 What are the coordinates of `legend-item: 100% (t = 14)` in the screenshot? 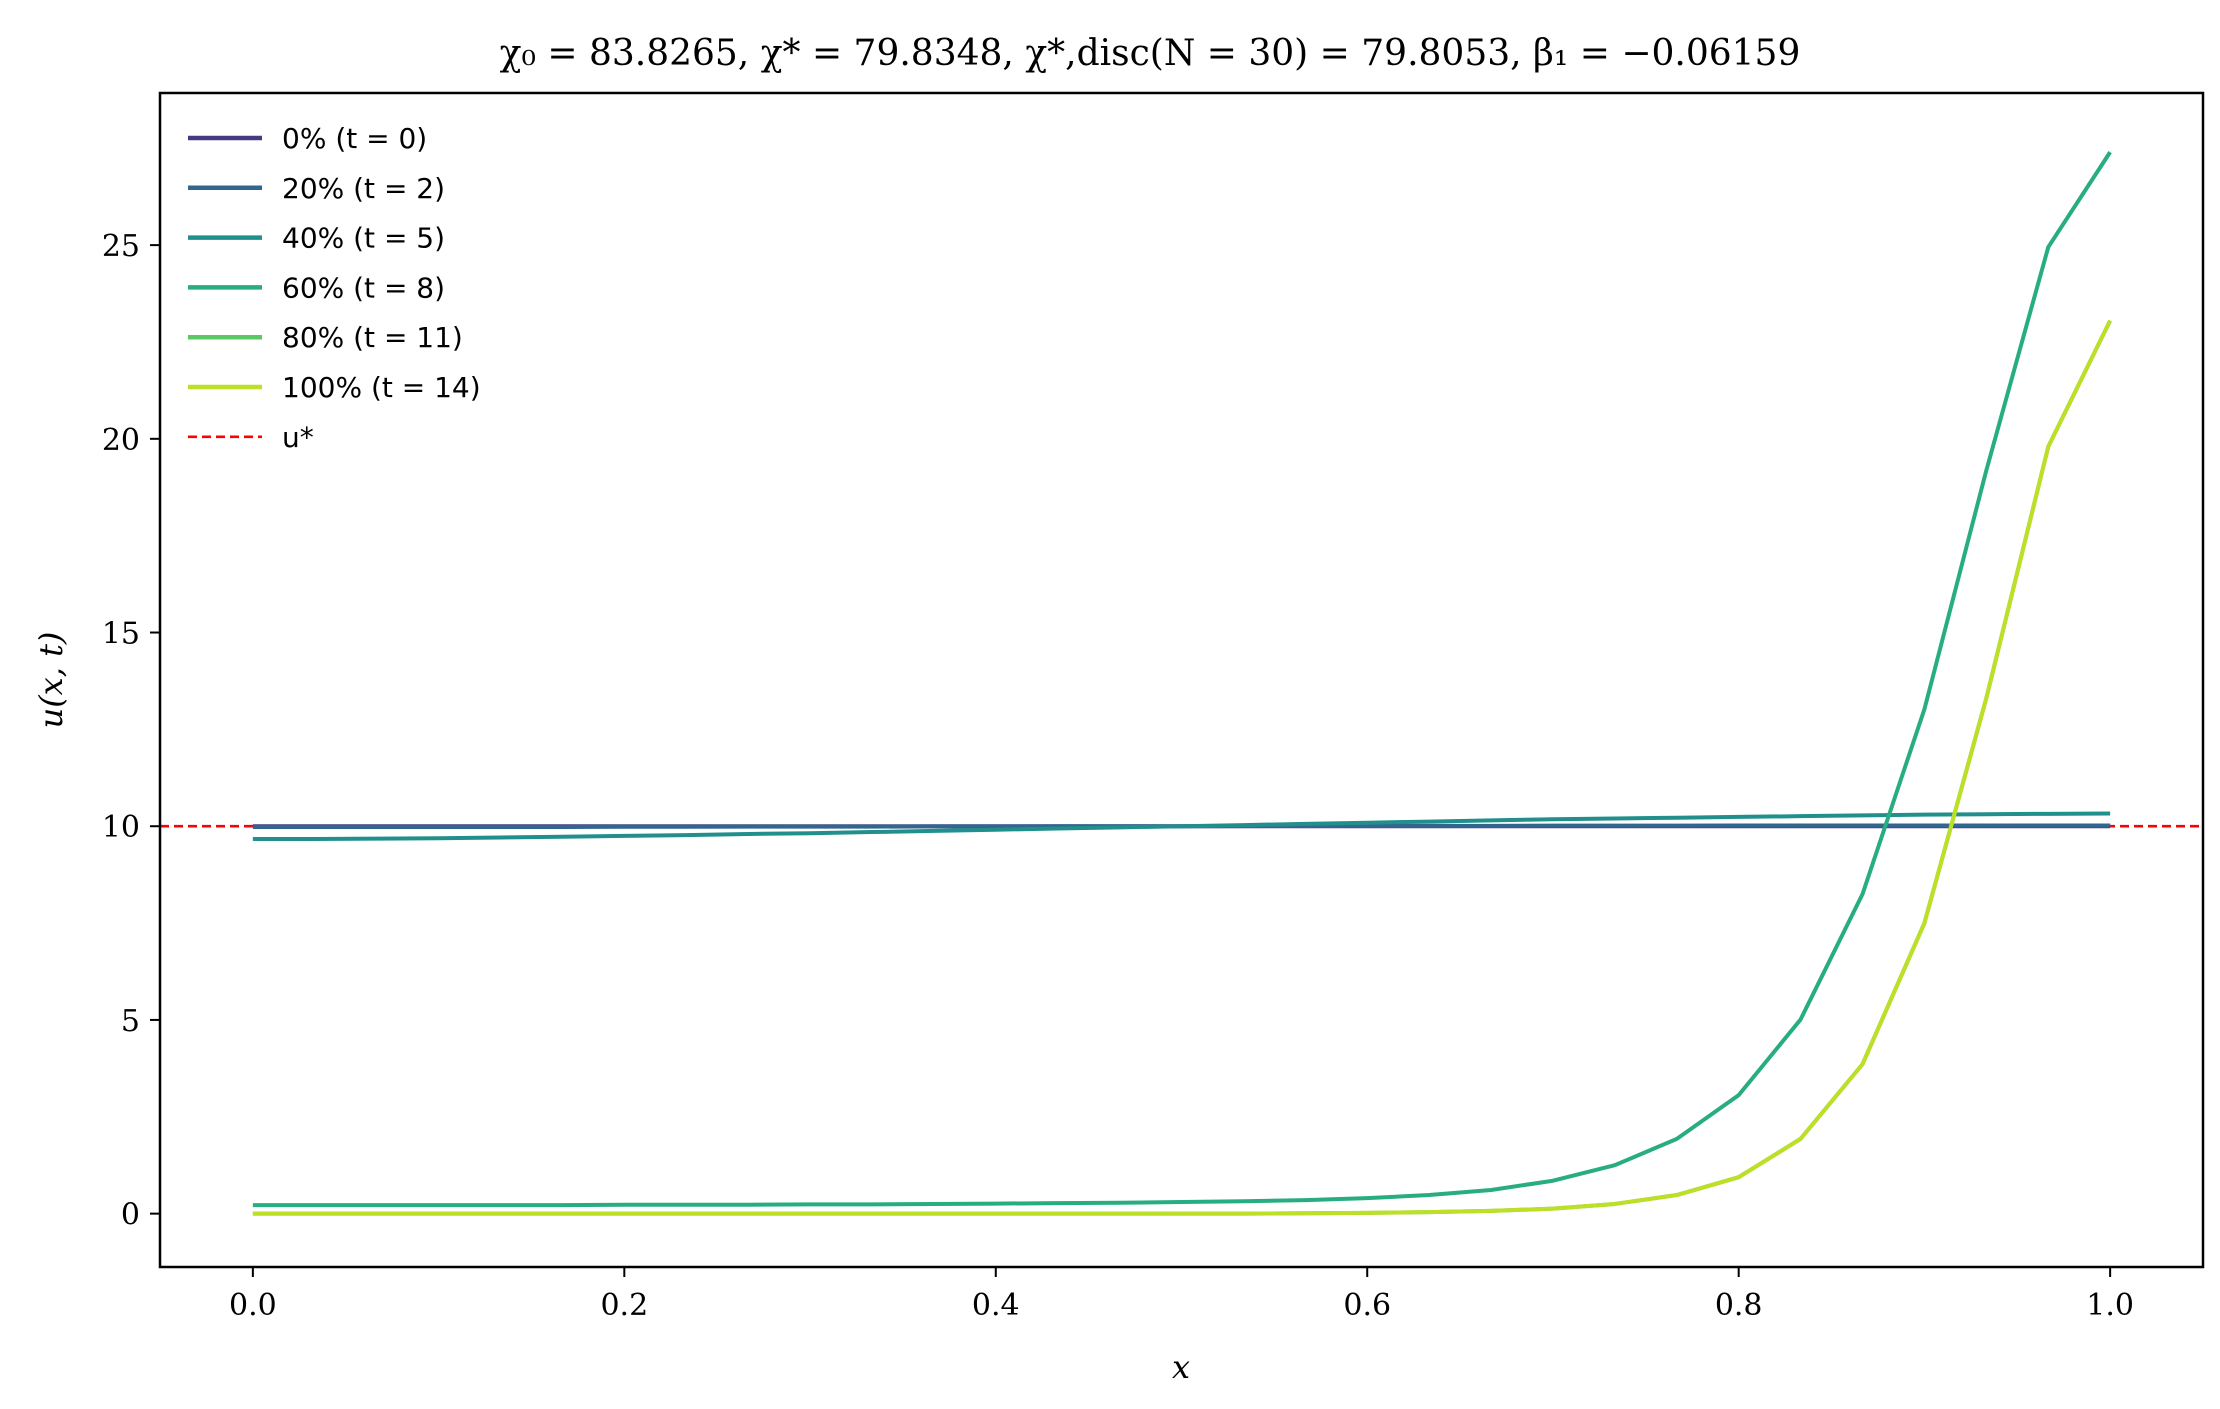 It's located at (334, 387).